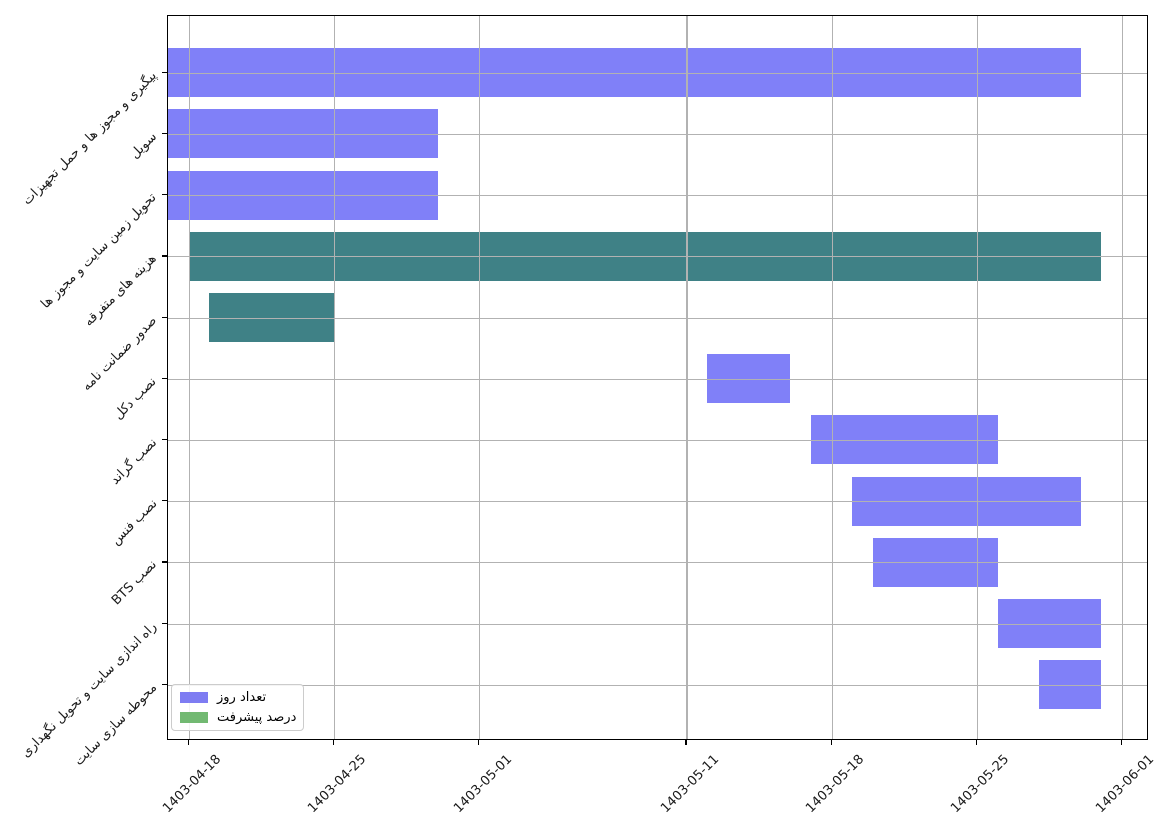  What do you see at coordinates (143, 145) in the screenshot?
I see `y-tick-label-2: سویل` at bounding box center [143, 145].